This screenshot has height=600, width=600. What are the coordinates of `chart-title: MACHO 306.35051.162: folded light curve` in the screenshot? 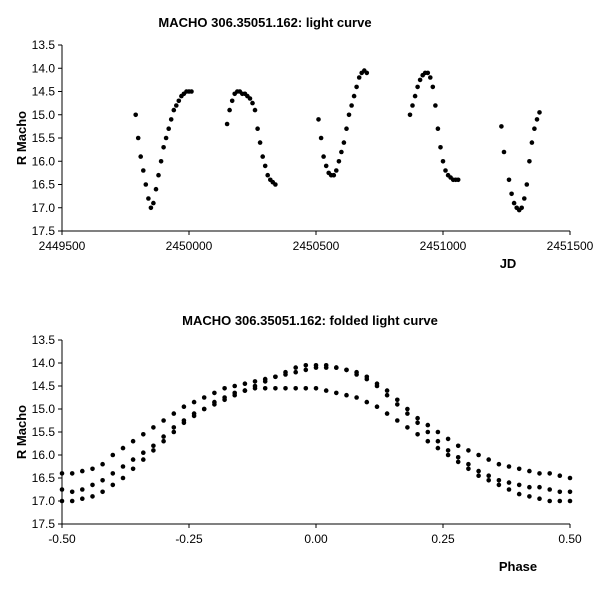 It's located at (310, 320).